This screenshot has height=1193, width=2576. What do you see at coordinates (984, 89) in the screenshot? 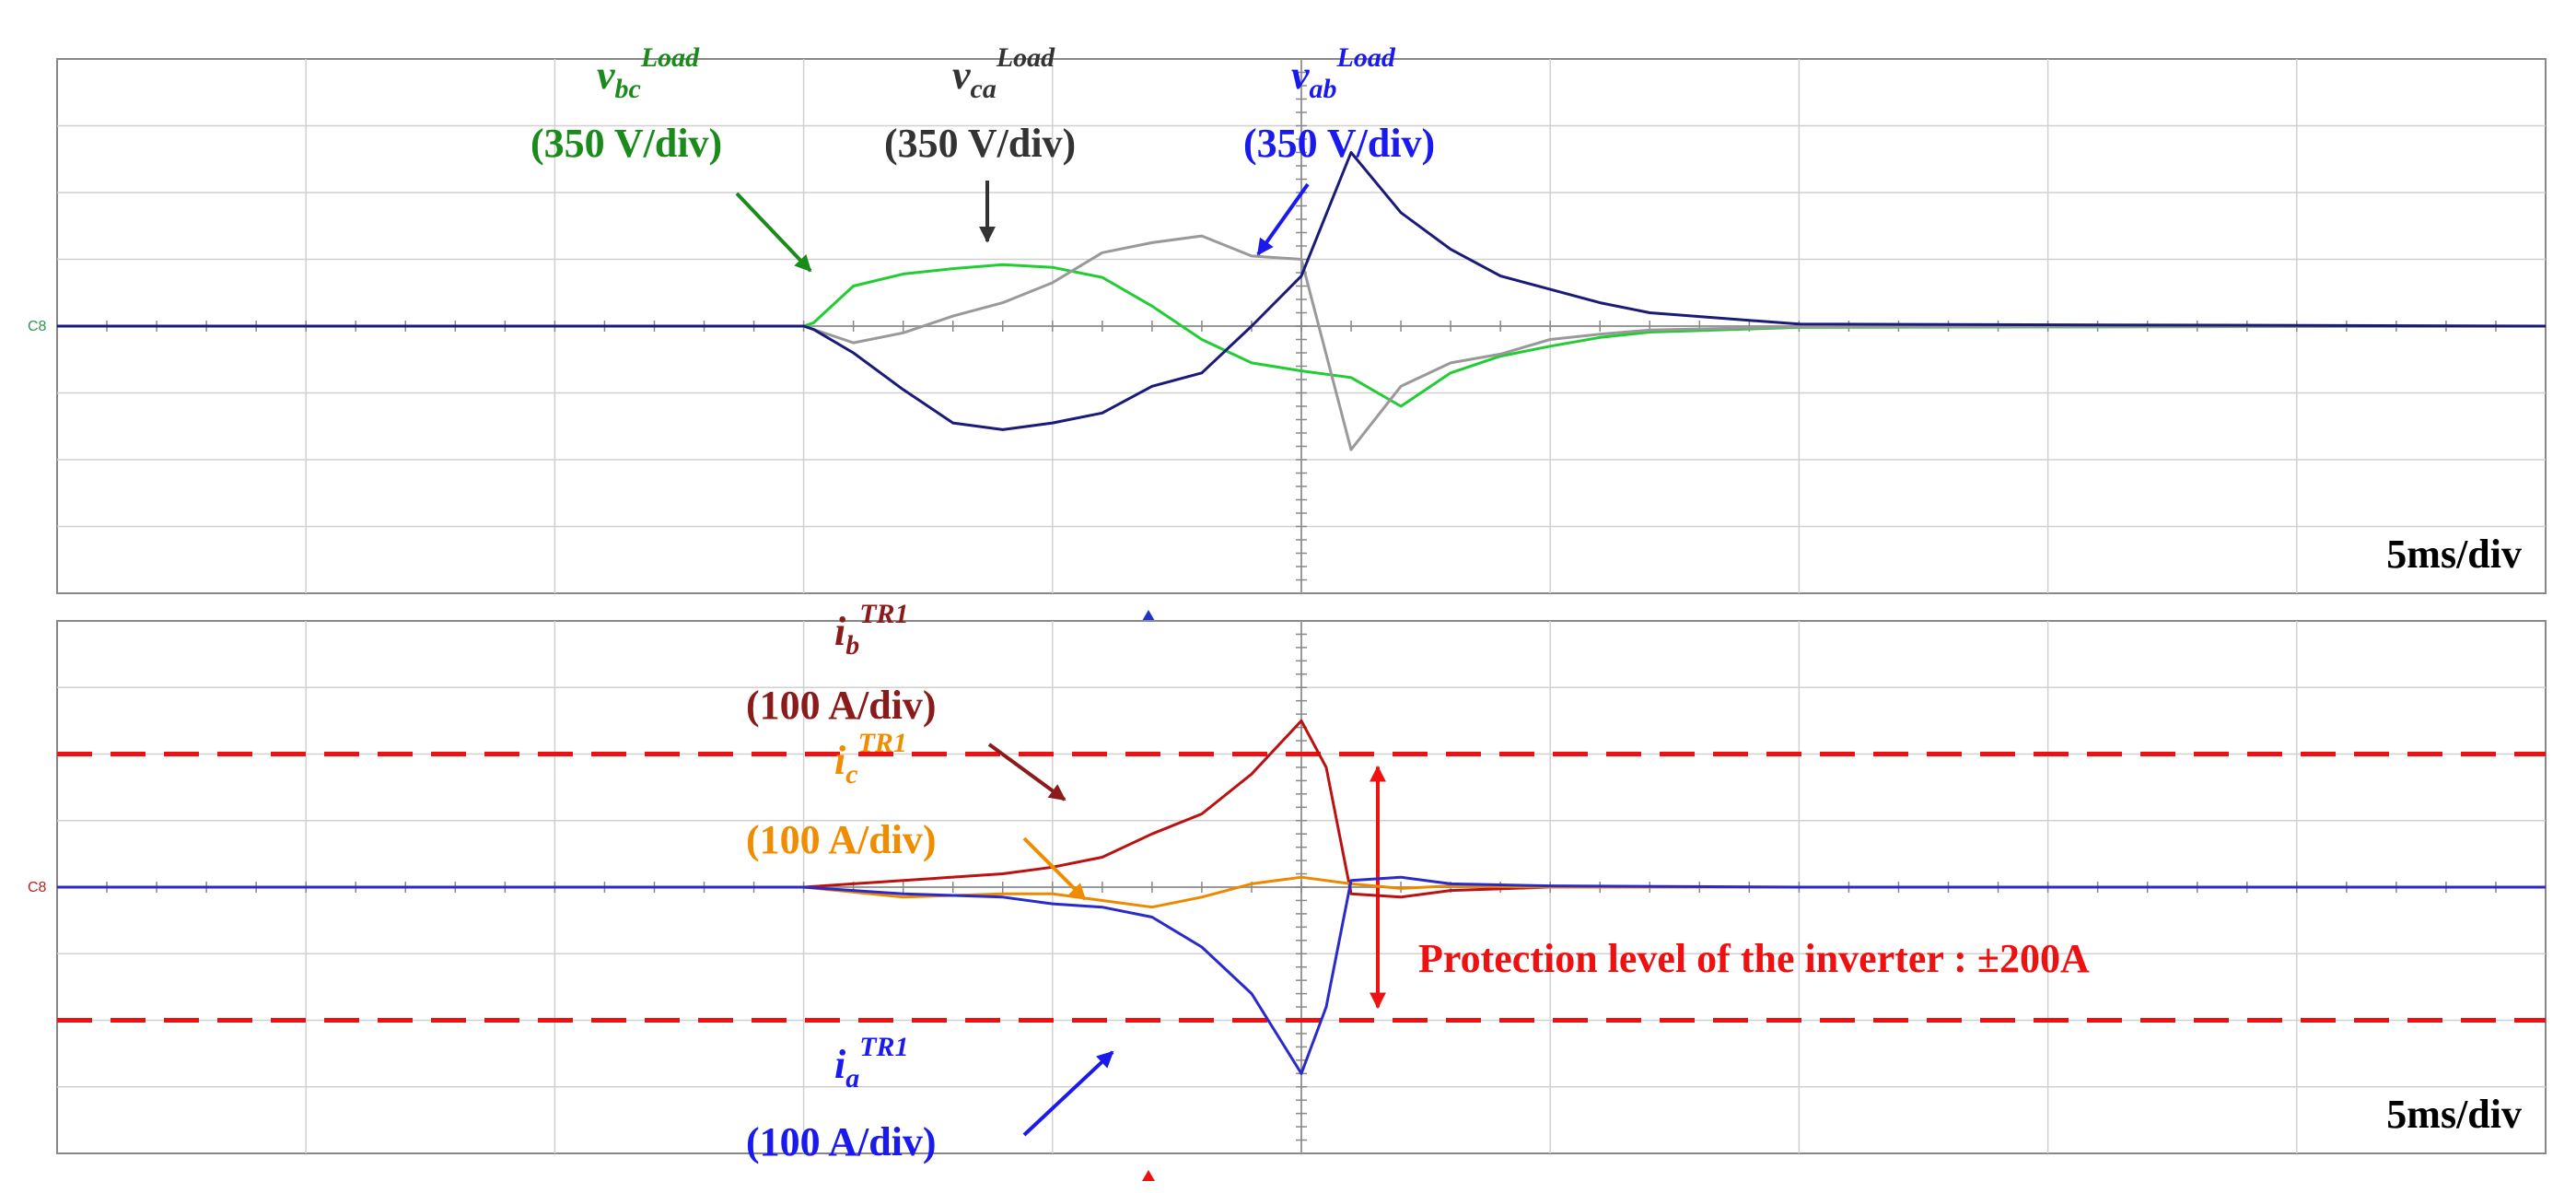
I see `series-name-subscript: ca` at bounding box center [984, 89].